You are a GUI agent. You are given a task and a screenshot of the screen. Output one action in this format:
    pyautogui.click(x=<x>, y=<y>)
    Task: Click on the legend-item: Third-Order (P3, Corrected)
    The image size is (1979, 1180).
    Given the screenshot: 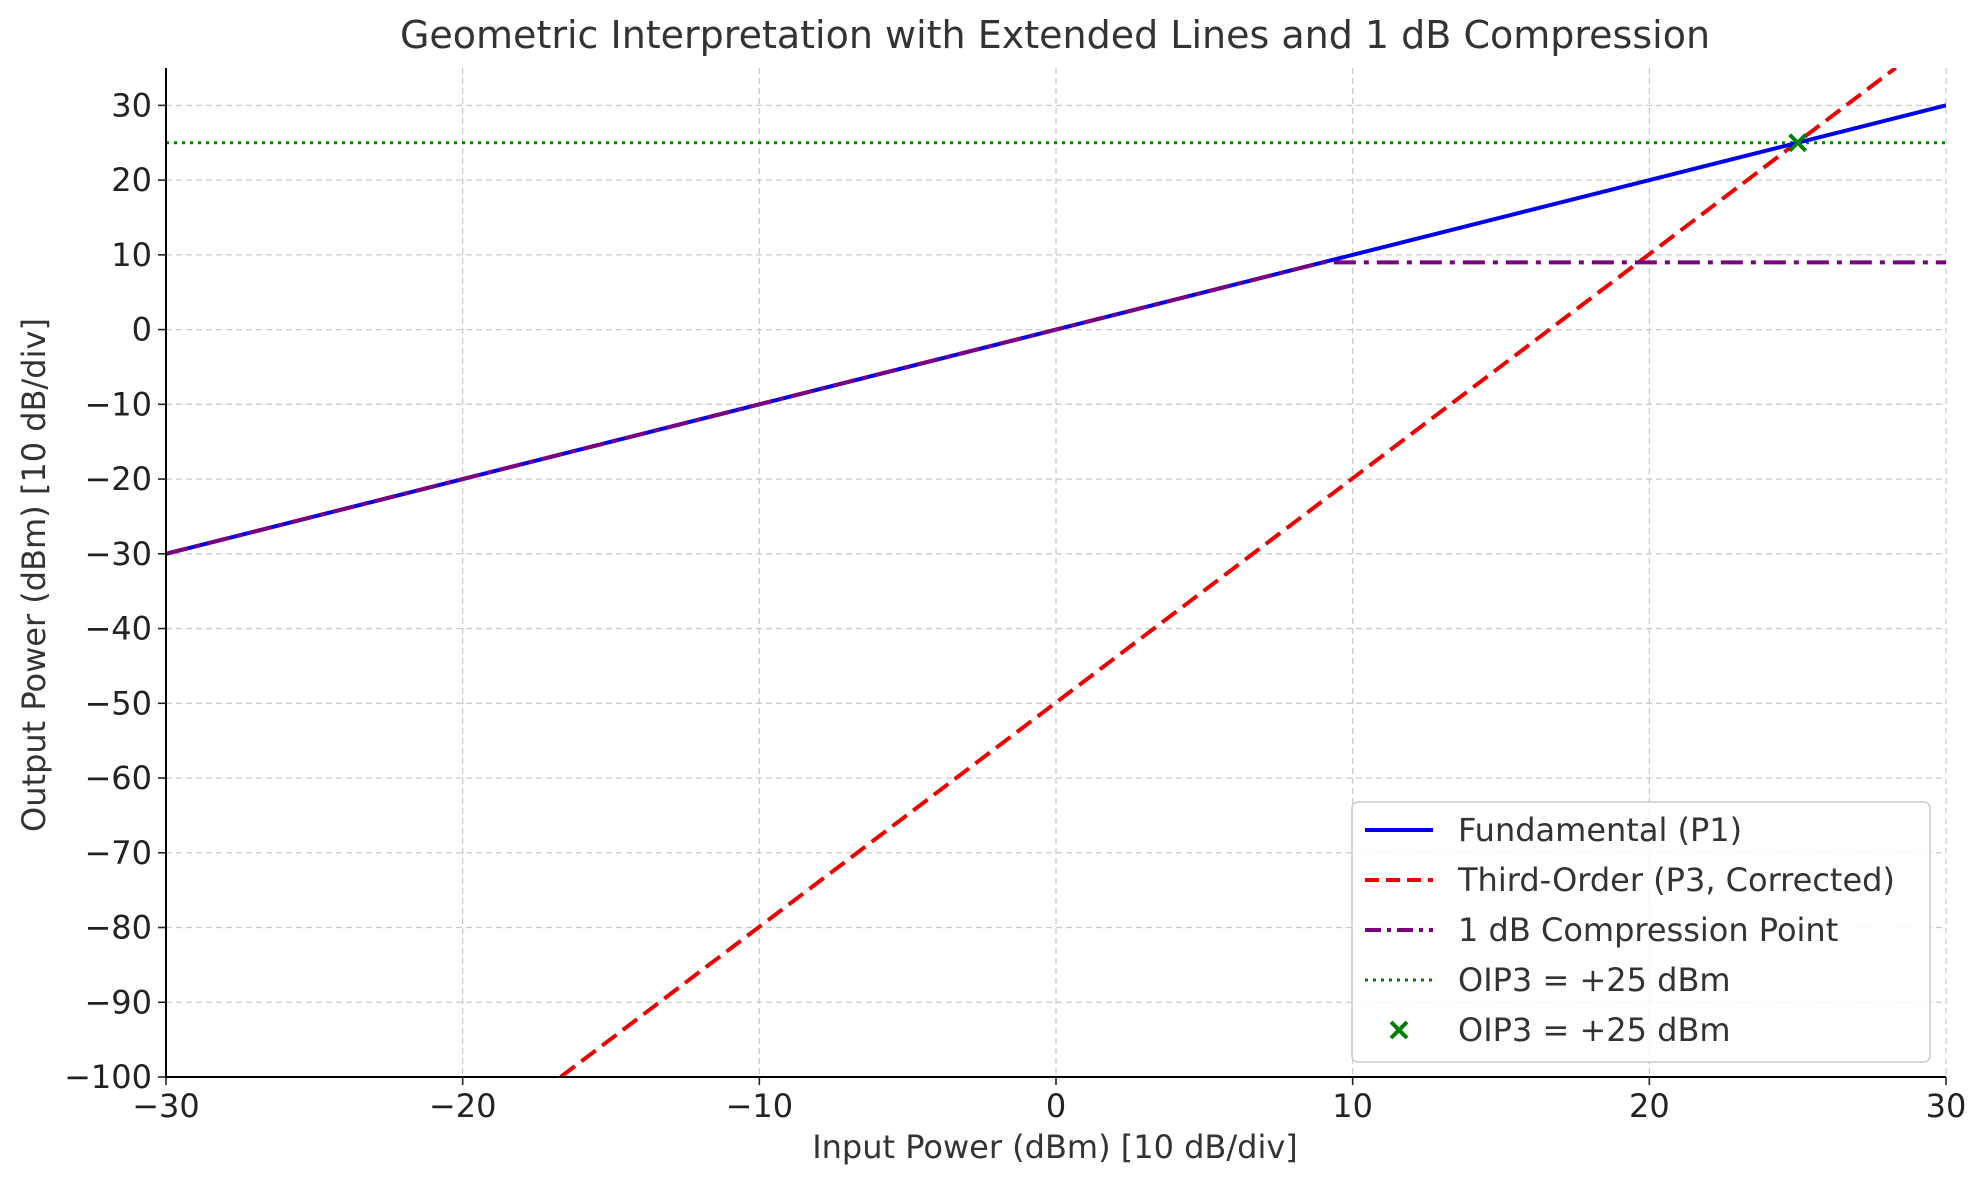 What is the action you would take?
    pyautogui.click(x=1630, y=880)
    